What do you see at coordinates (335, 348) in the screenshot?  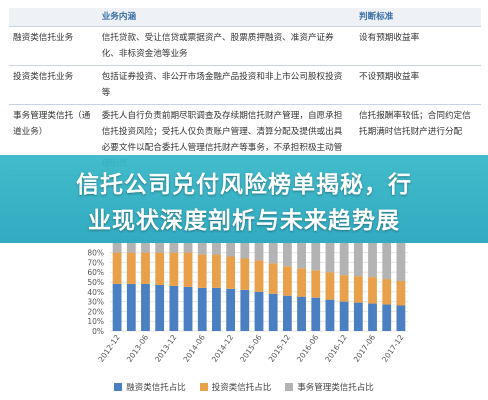 I see `x-tick-label: 2016-12` at bounding box center [335, 348].